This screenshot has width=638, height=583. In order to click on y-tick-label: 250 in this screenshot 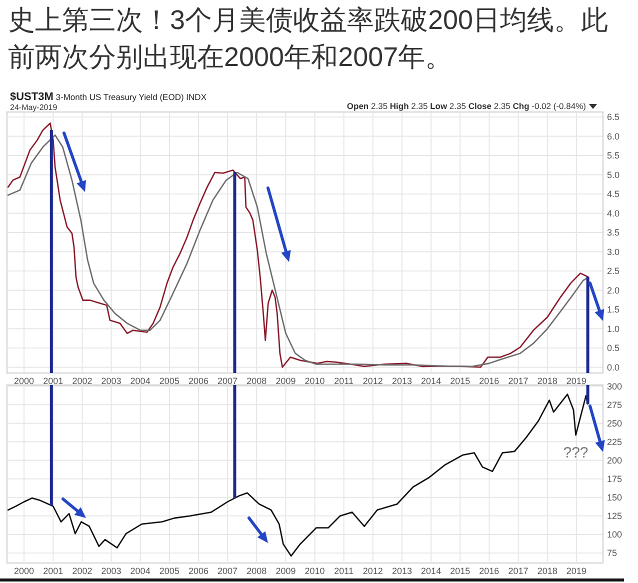, I will do `click(614, 423)`.